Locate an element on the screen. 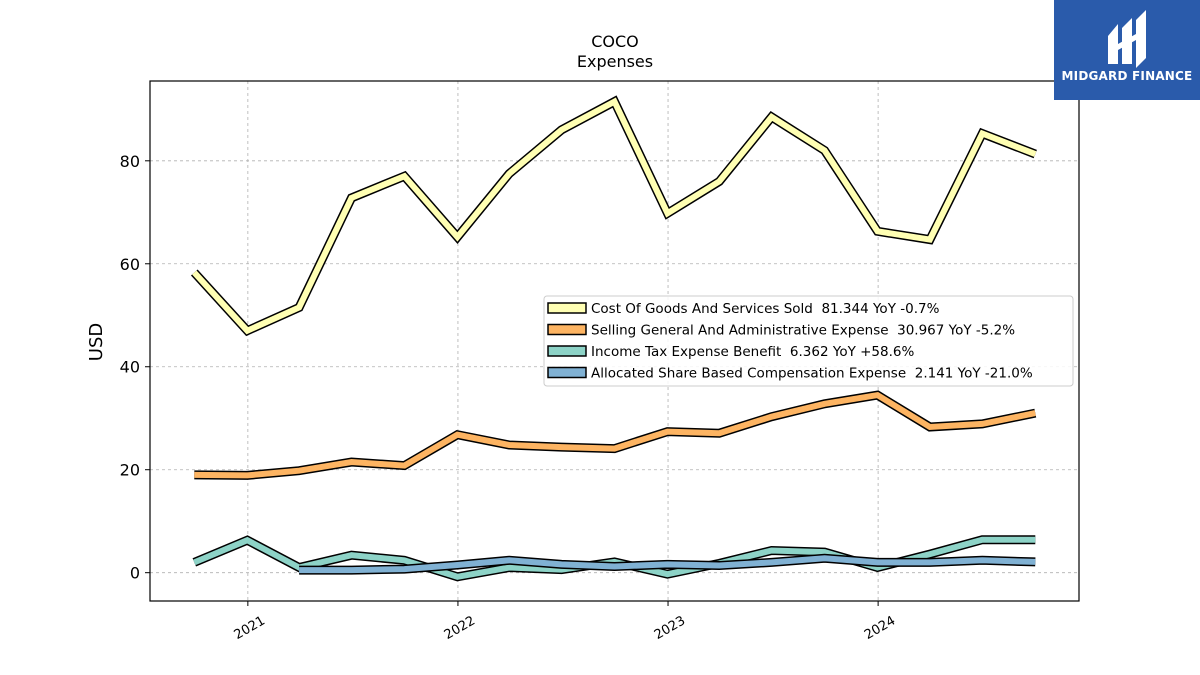  y-tick-label: 0 is located at coordinates (135, 573).